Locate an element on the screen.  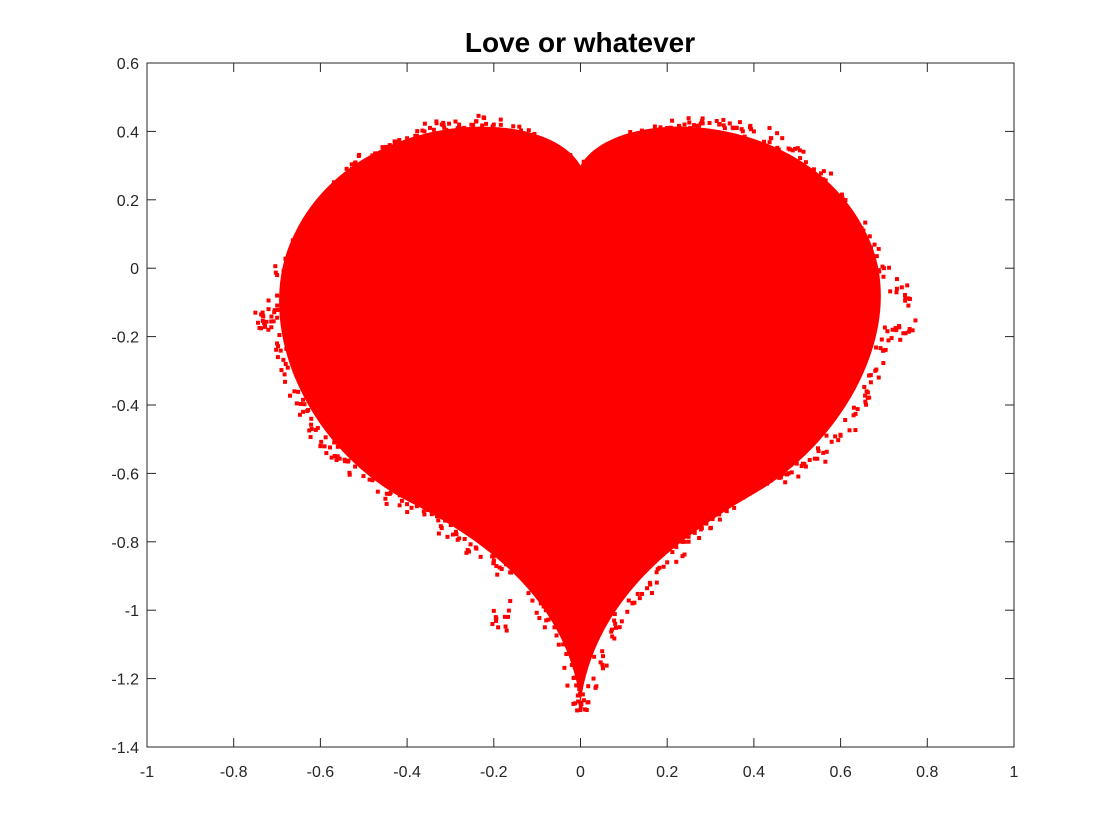
y-tick-label: -0.4 is located at coordinates (125, 406).